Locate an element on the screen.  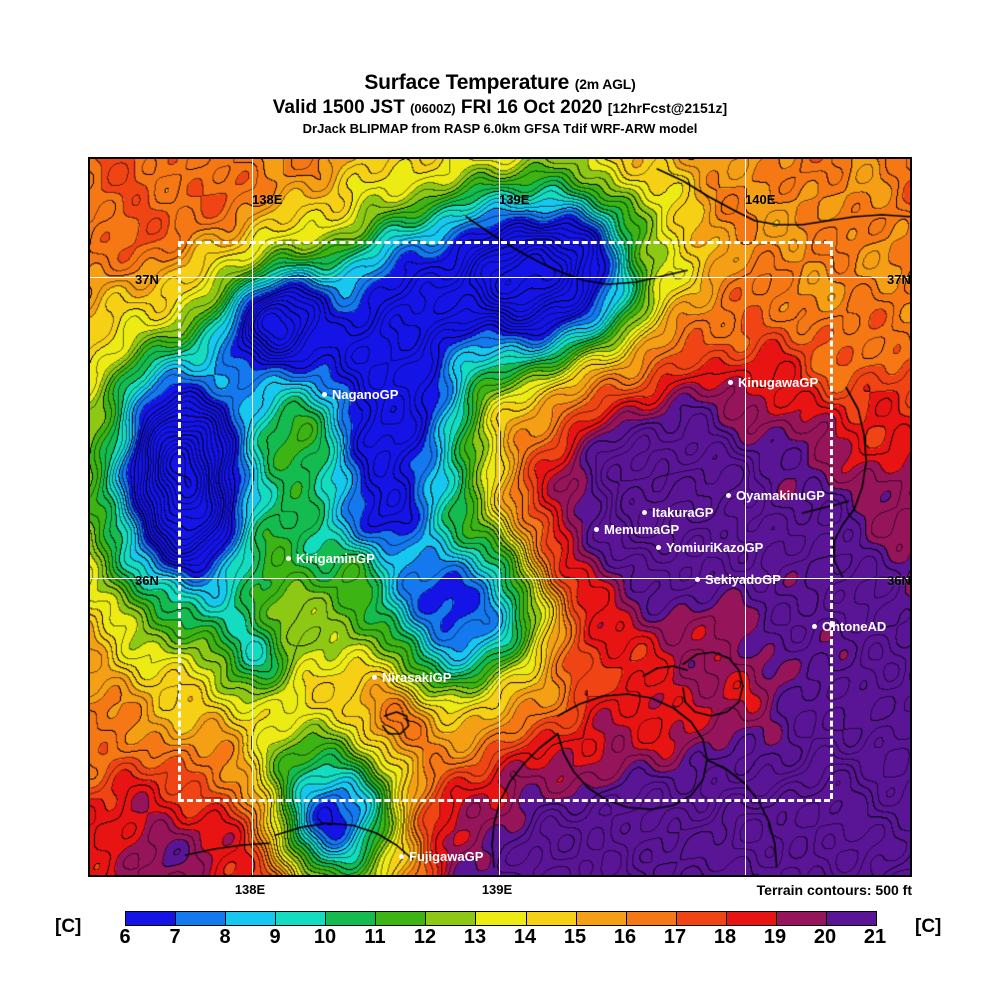
unit-label-left: [C] is located at coordinates (68, 926).